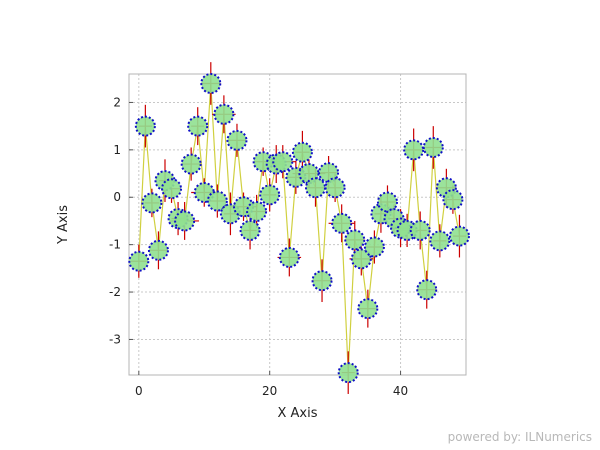  Describe the element at coordinates (117, 150) in the screenshot. I see `y-tick-label: 1` at that location.